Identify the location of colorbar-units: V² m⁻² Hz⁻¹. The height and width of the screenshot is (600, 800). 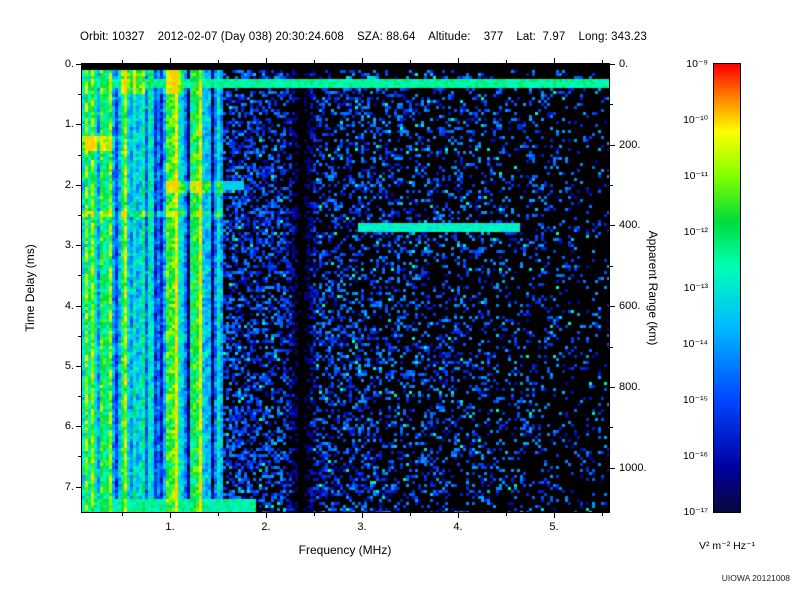
(727, 546).